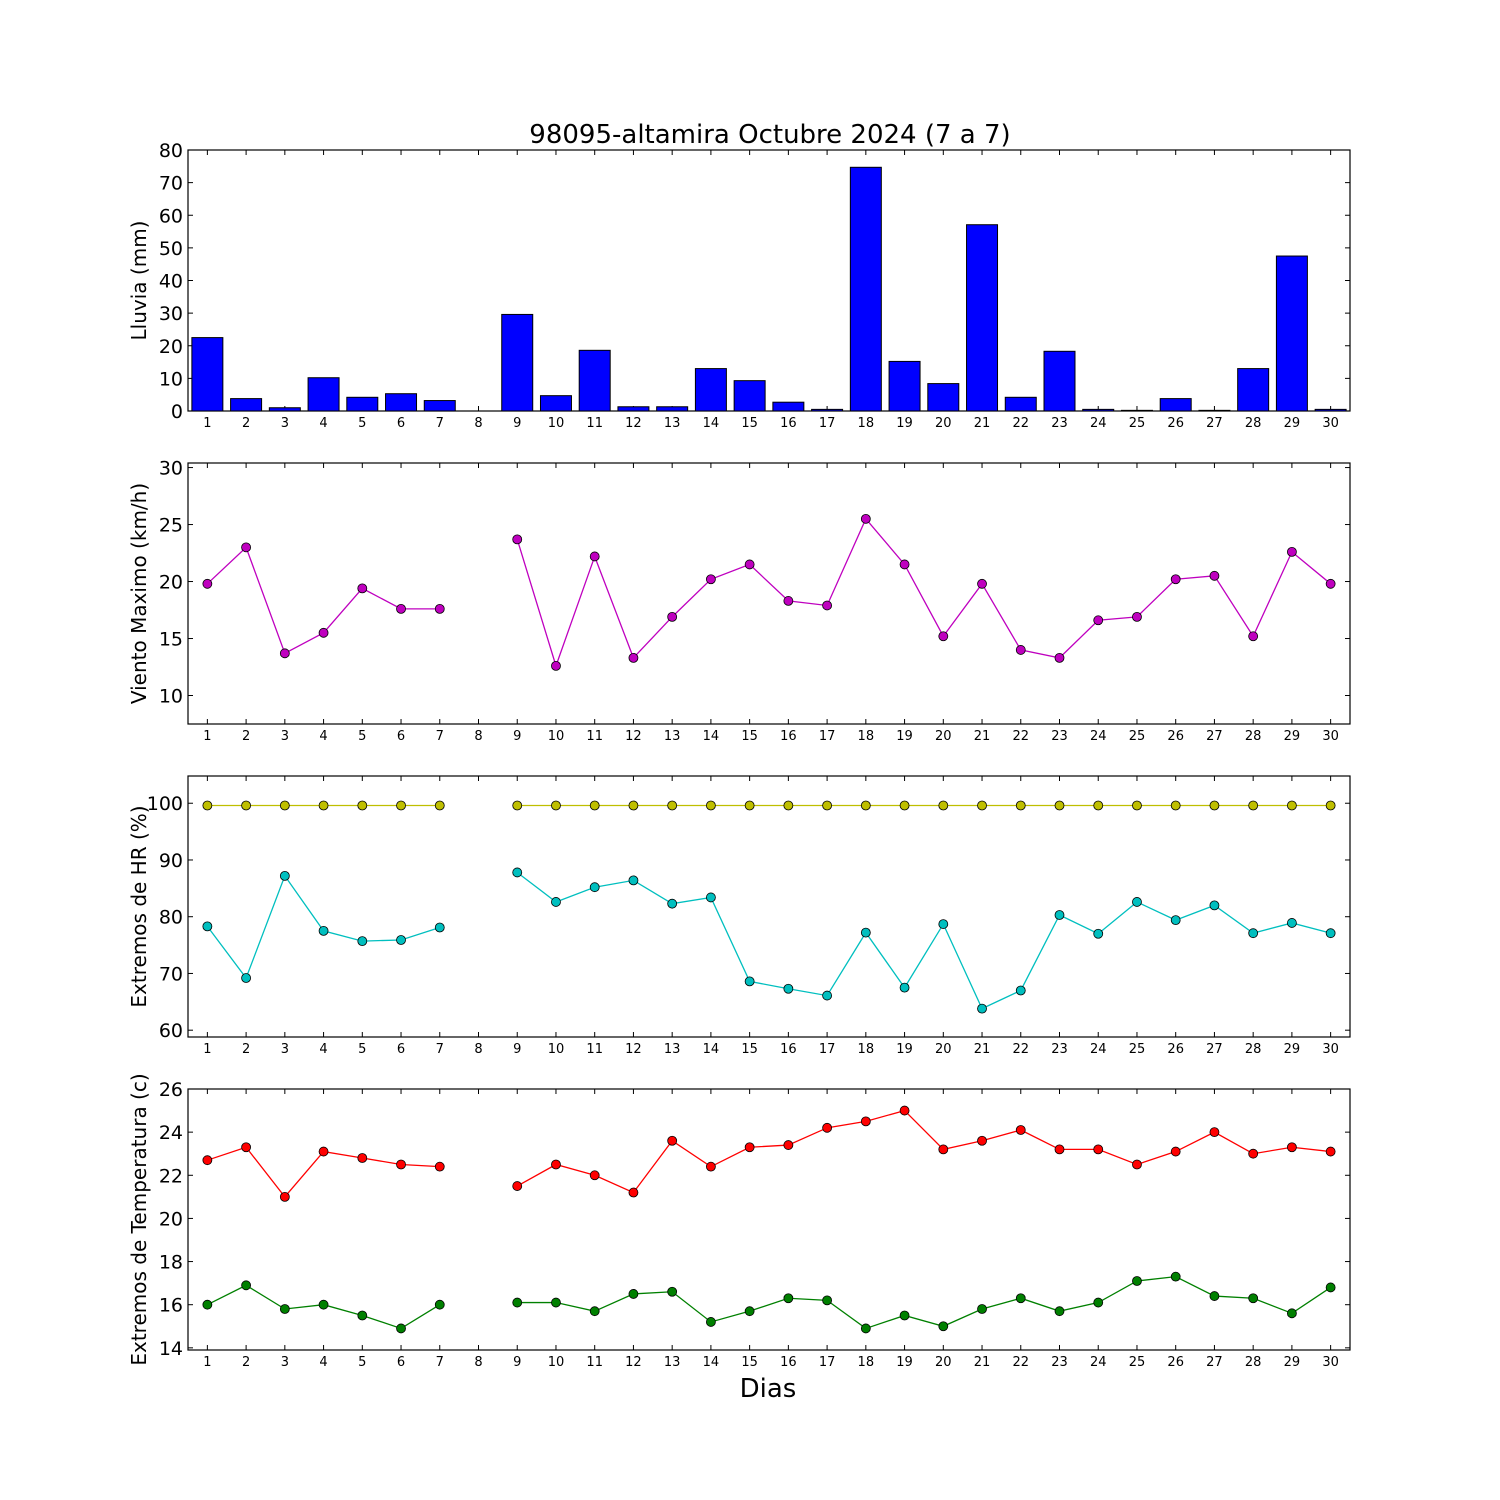  What do you see at coordinates (672, 423) in the screenshot?
I see `x-tick-label: 13` at bounding box center [672, 423].